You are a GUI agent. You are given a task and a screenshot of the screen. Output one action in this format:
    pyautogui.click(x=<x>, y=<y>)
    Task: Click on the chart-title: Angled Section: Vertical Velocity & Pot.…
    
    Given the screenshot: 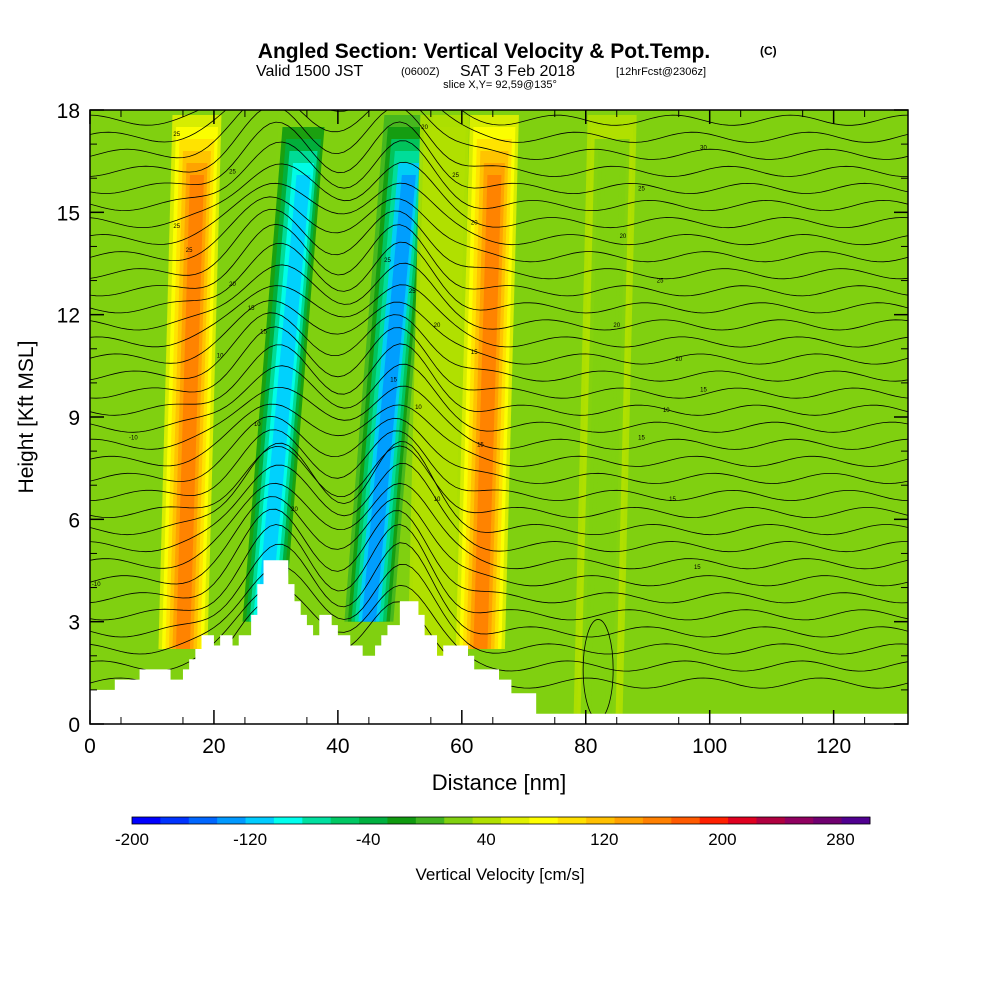 What is the action you would take?
    pyautogui.click(x=484, y=51)
    